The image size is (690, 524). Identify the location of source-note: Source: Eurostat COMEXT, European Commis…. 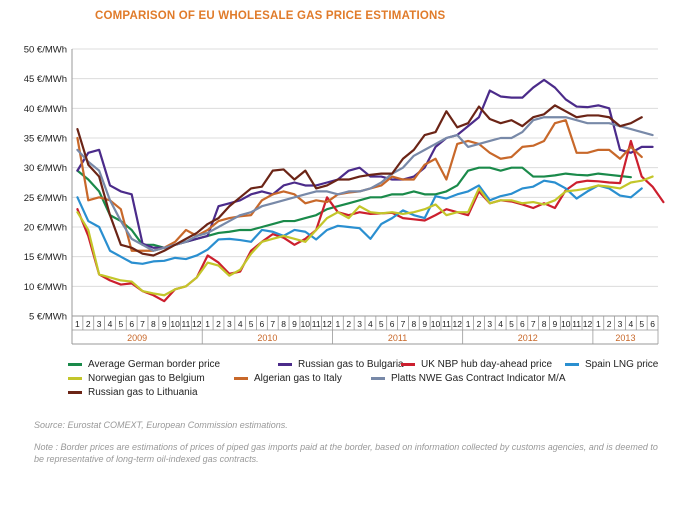
(161, 425).